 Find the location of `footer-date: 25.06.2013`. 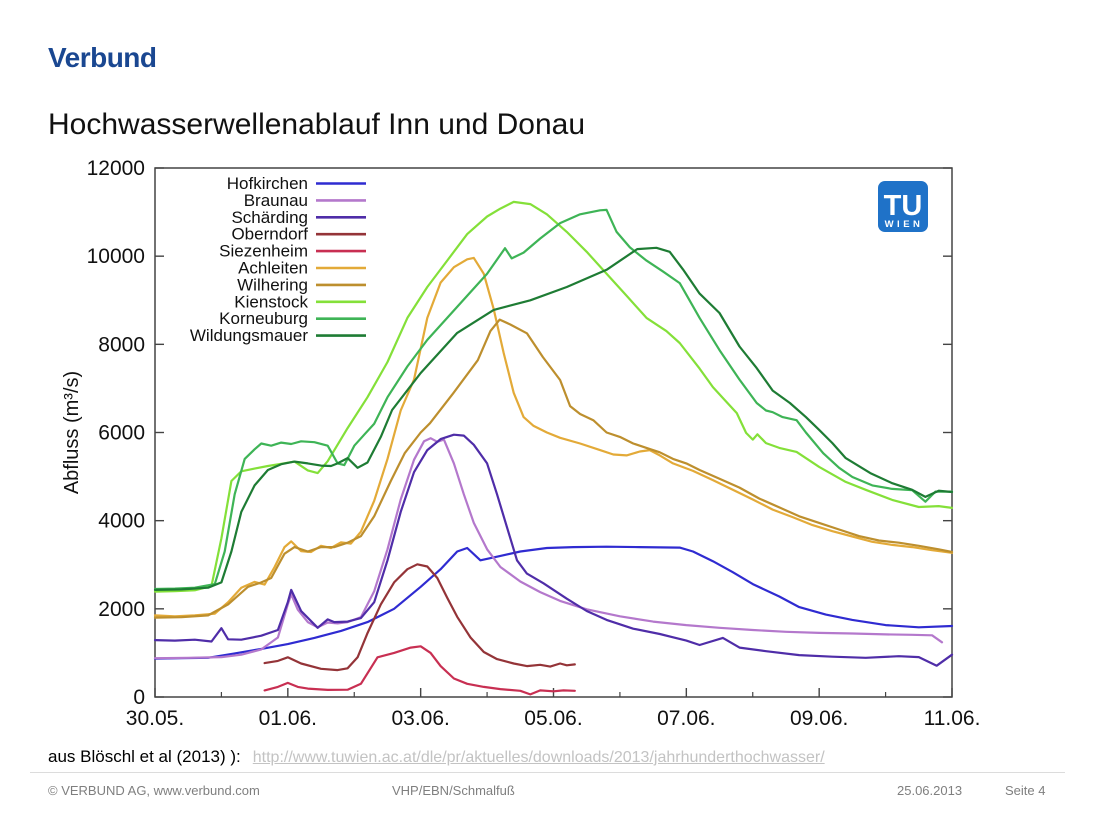

footer-date: 25.06.2013 is located at coordinates (930, 790).